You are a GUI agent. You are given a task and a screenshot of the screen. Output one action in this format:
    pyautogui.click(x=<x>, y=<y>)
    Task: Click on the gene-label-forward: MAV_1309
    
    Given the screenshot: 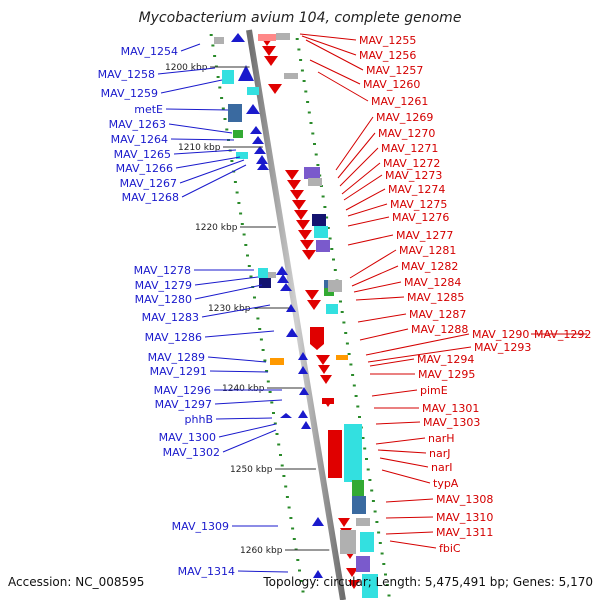 What is the action you would take?
    pyautogui.click(x=200, y=526)
    